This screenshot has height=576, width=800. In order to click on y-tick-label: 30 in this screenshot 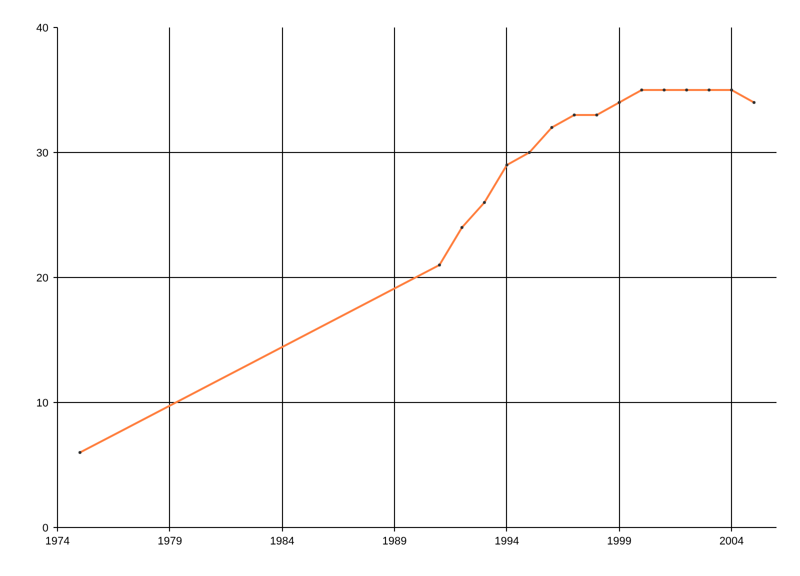, I will do `click(42, 154)`.